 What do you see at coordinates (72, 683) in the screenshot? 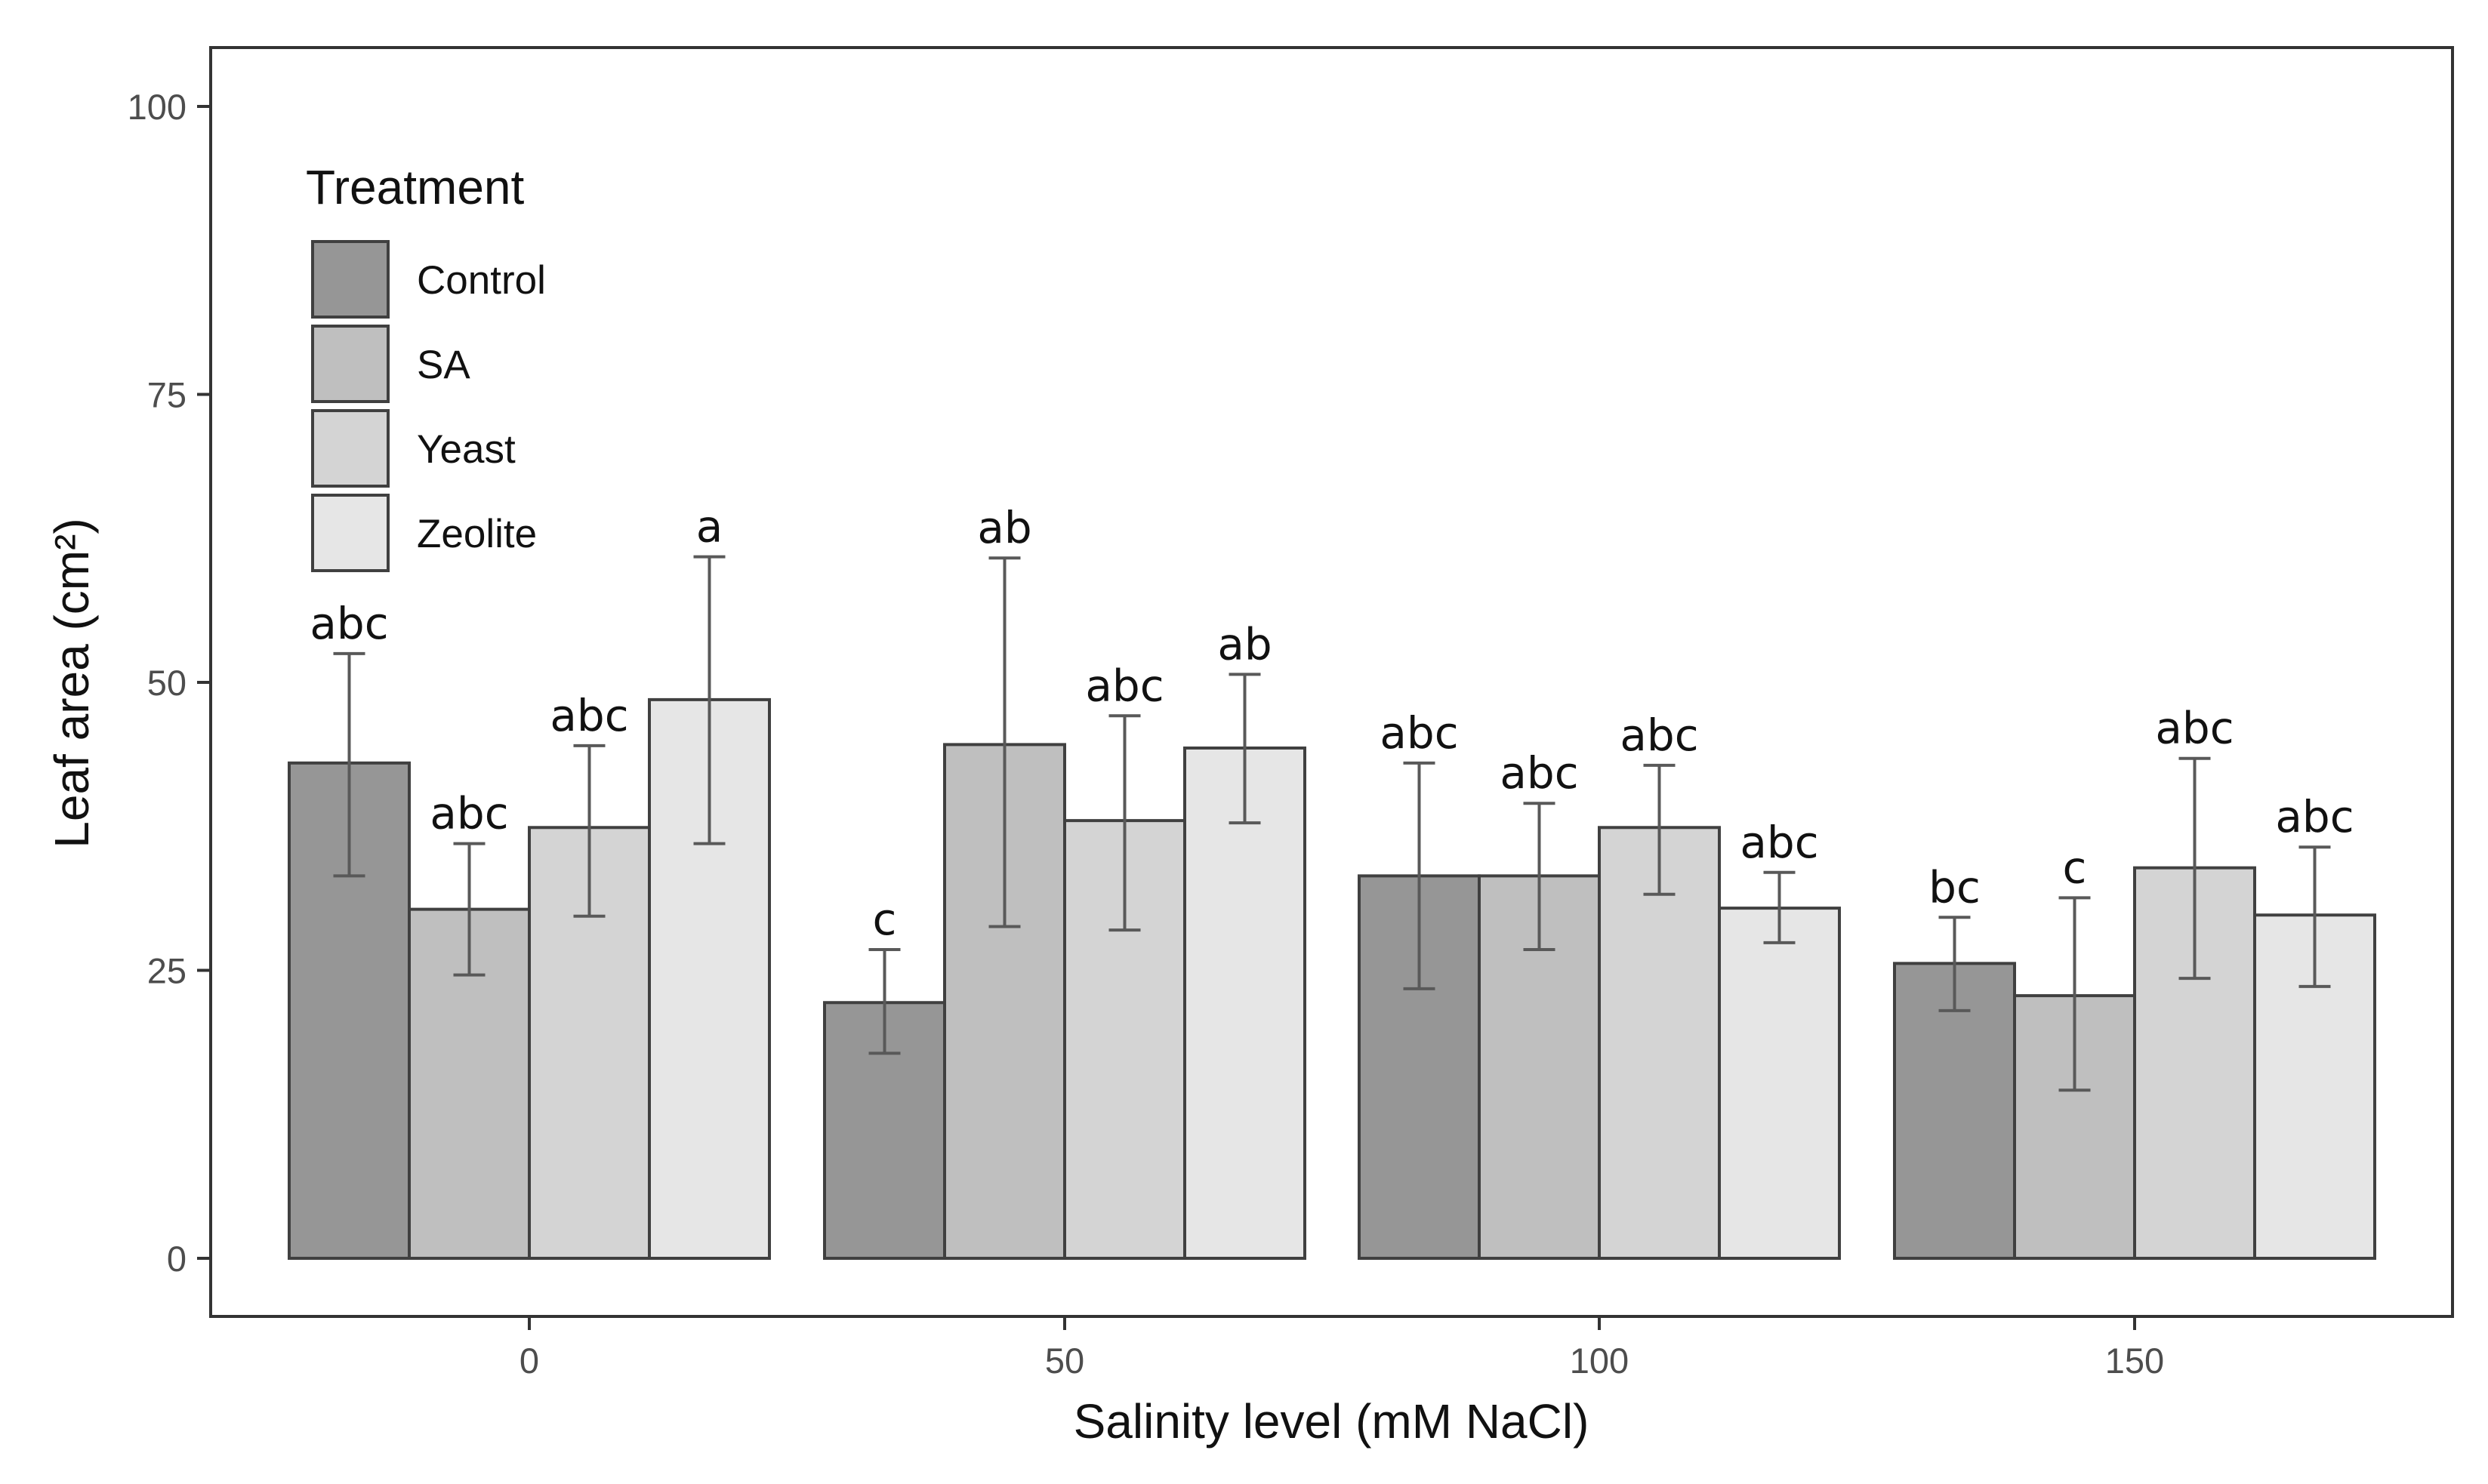
I see `y-axis-title: Leaf area (cm²)` at bounding box center [72, 683].